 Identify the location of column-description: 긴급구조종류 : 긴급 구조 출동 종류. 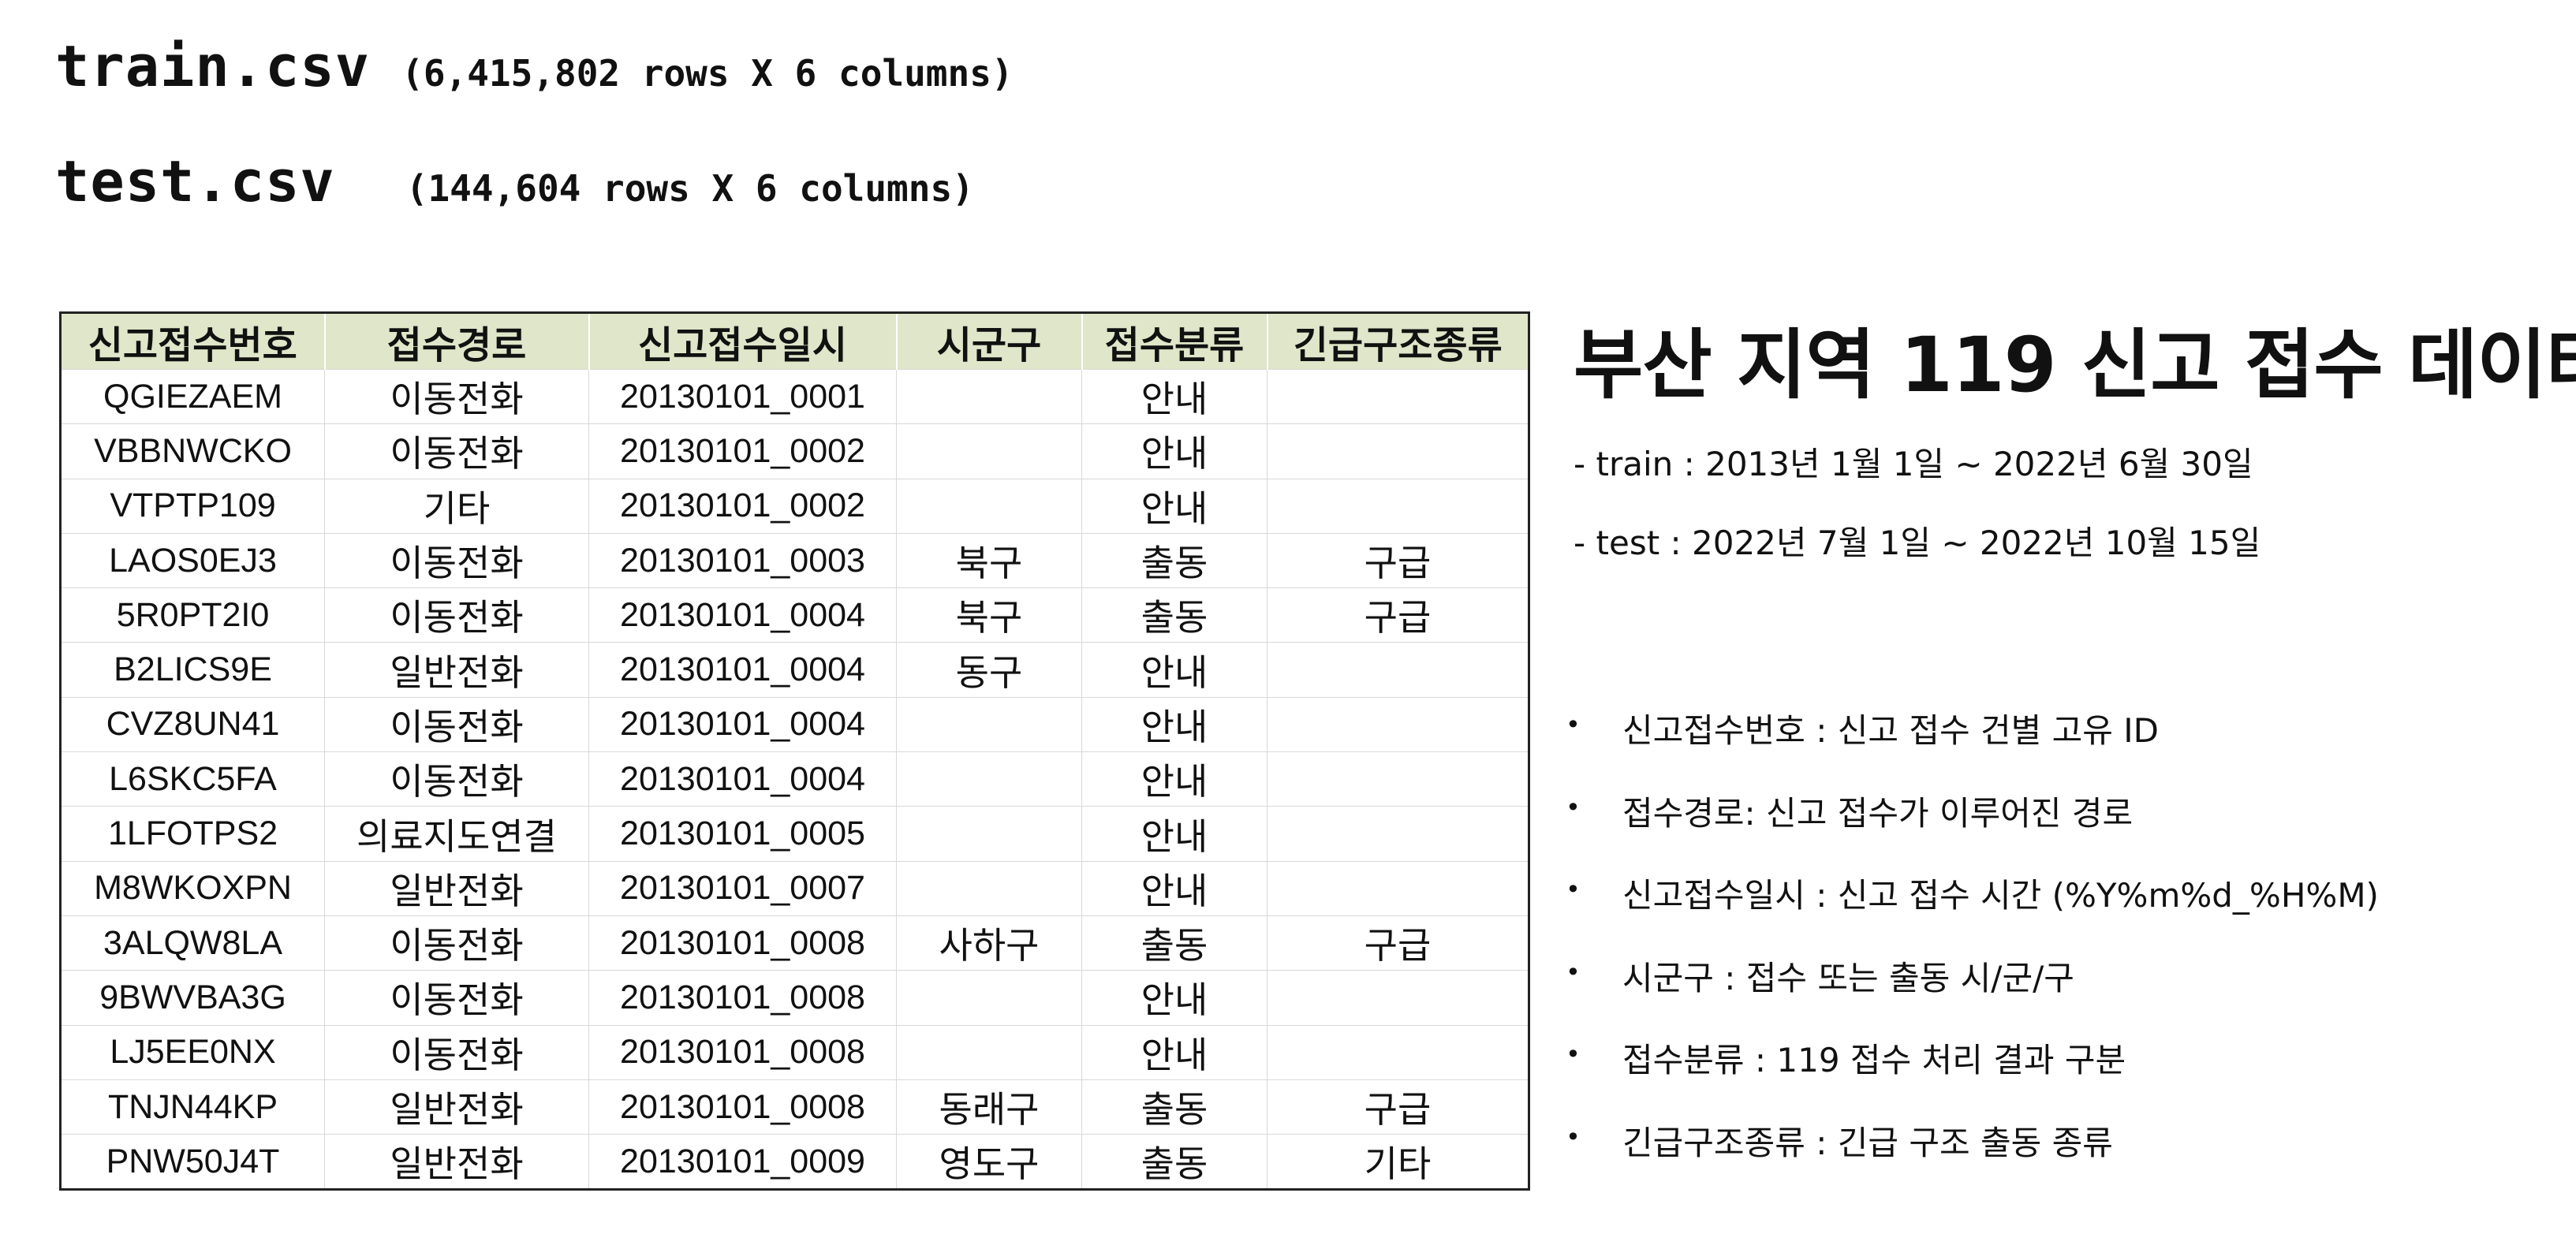
(1867, 1142).